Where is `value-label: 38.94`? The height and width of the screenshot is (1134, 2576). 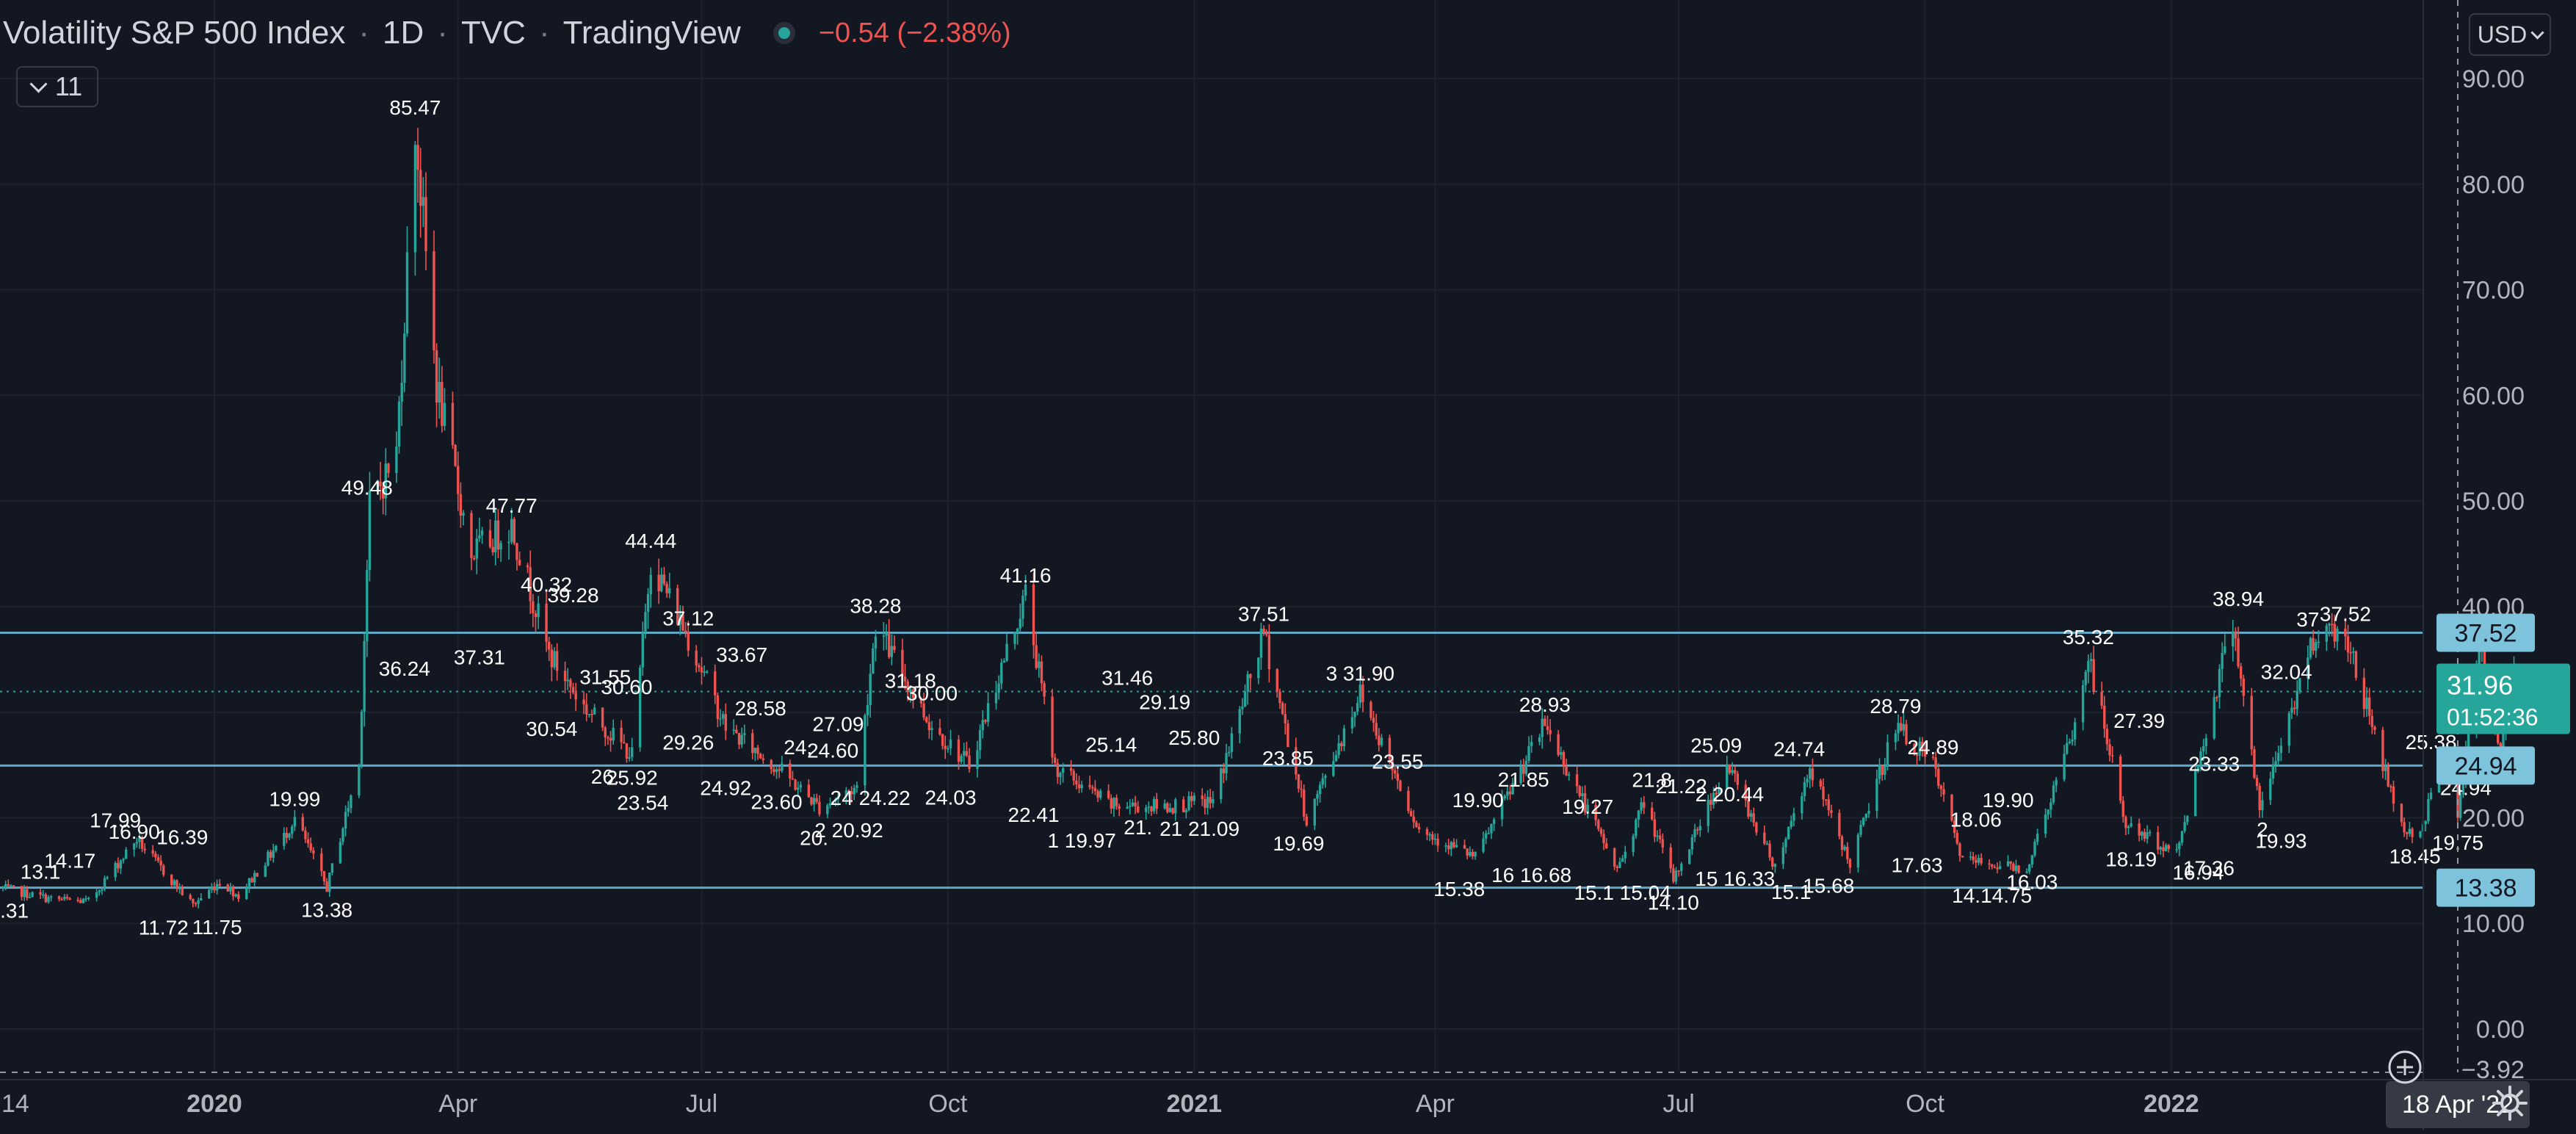 value-label: 38.94 is located at coordinates (2238, 599).